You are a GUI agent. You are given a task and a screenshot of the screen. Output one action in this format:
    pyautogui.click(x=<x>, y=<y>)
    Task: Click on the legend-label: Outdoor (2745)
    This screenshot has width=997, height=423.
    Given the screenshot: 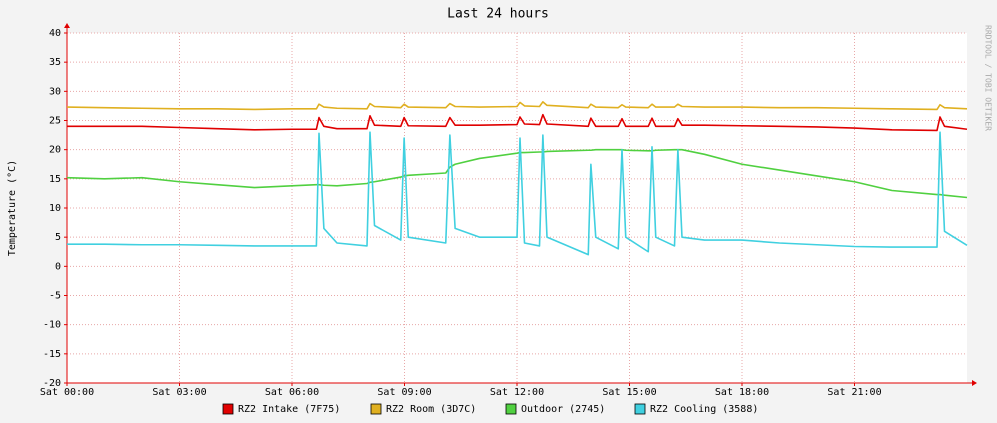 What is the action you would take?
    pyautogui.click(x=563, y=409)
    